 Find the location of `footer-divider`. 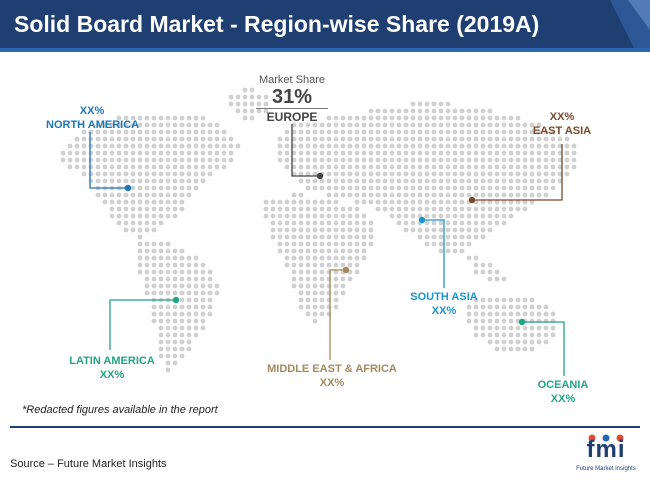

footer-divider is located at coordinates (325, 427).